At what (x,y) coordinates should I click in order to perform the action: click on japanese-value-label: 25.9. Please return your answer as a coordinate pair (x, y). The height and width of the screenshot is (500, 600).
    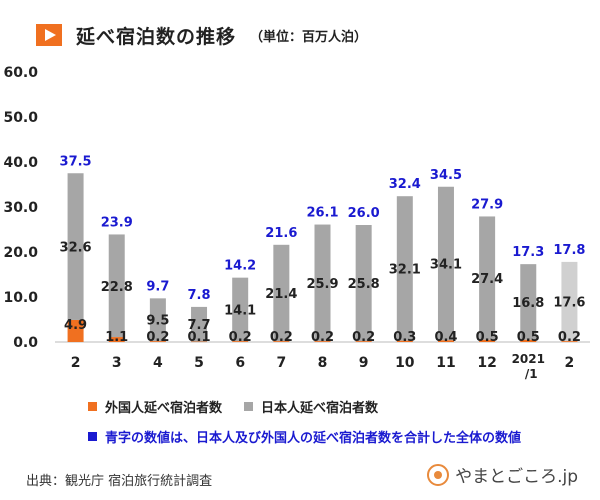
    Looking at the image, I should click on (322, 284).